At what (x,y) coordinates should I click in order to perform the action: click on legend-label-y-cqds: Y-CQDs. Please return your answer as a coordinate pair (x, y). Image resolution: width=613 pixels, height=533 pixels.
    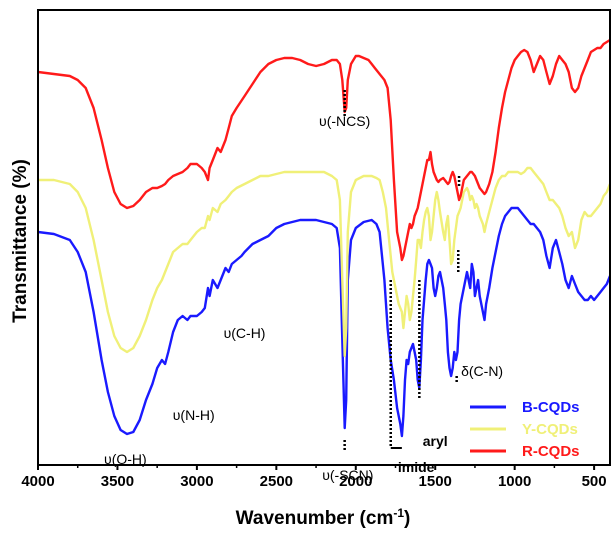
    Looking at the image, I should click on (550, 429).